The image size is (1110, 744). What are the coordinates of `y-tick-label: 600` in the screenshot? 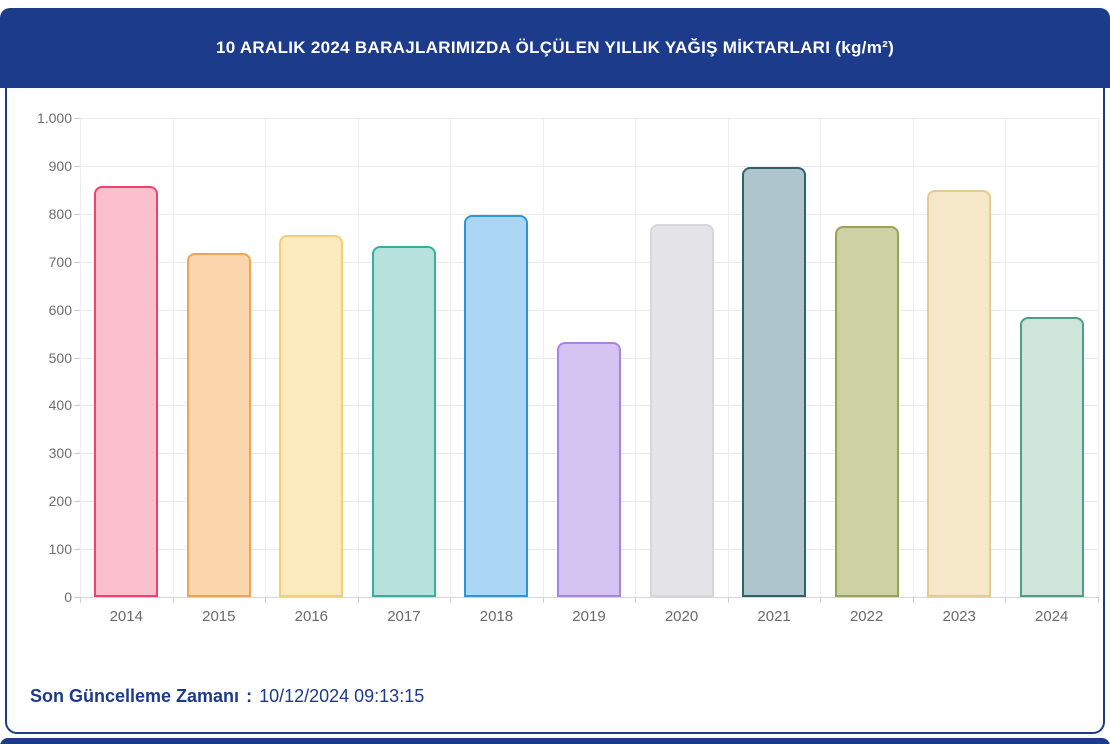 It's located at (60, 309).